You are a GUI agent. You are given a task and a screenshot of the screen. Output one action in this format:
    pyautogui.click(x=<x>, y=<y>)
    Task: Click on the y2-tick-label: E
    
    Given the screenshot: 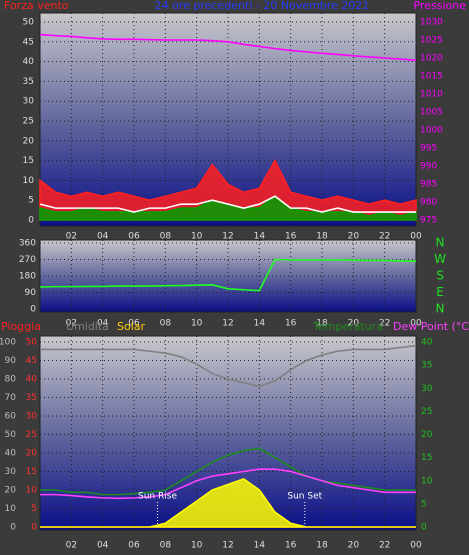 What is the action you would take?
    pyautogui.click(x=440, y=292)
    